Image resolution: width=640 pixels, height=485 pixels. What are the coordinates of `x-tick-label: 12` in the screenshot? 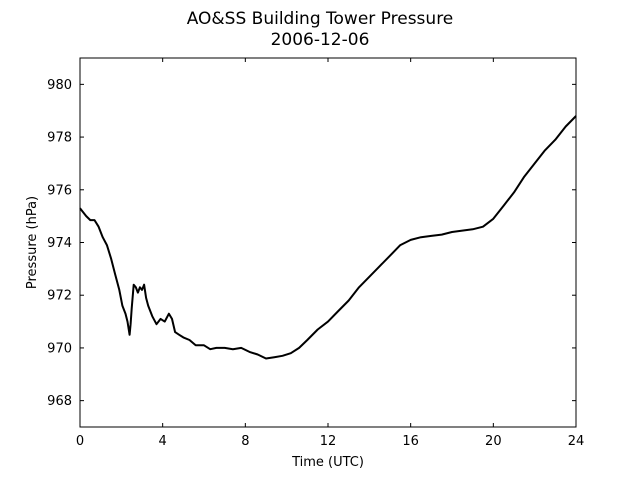 It's located at (328, 441).